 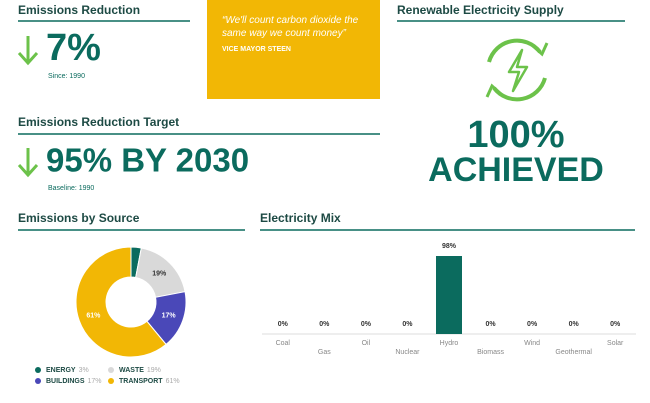 I want to click on renewable-icon, so click(x=517, y=70).